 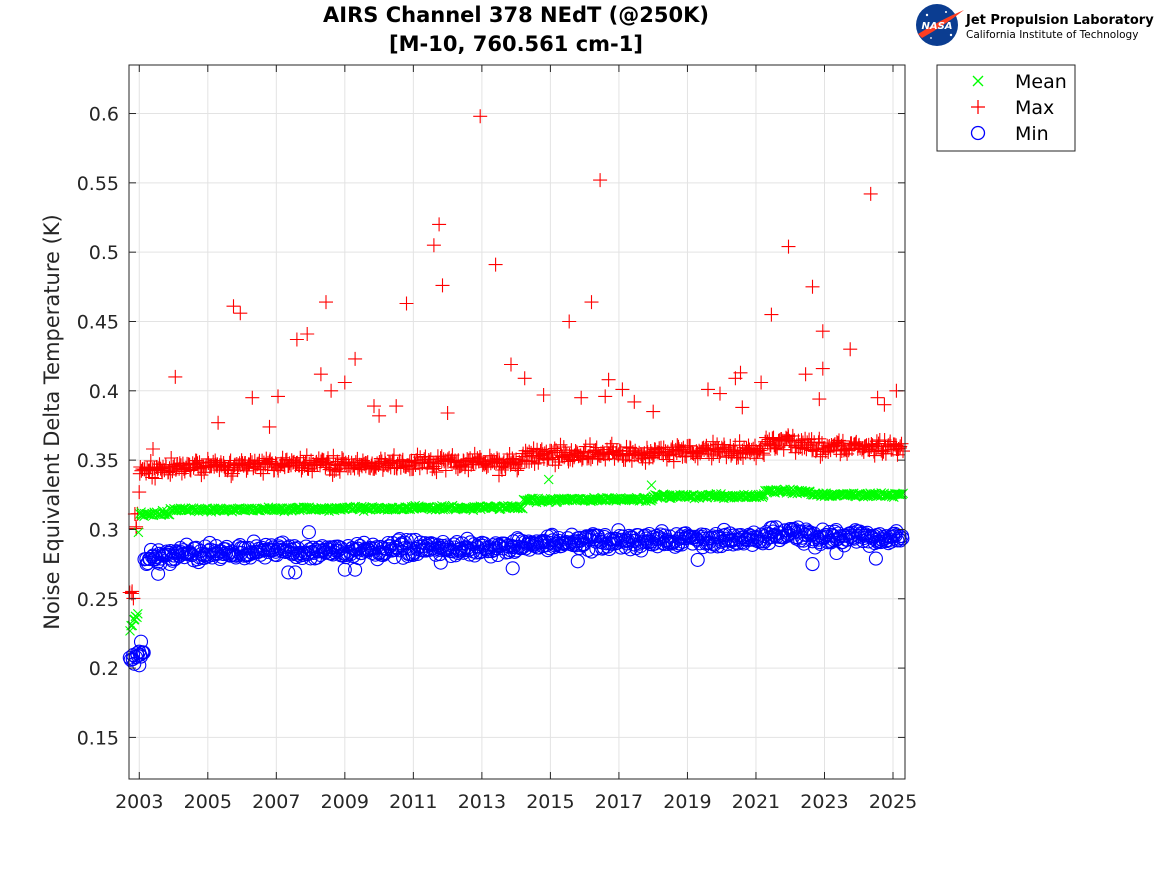 I want to click on legend-marker-mean, so click(x=978, y=81).